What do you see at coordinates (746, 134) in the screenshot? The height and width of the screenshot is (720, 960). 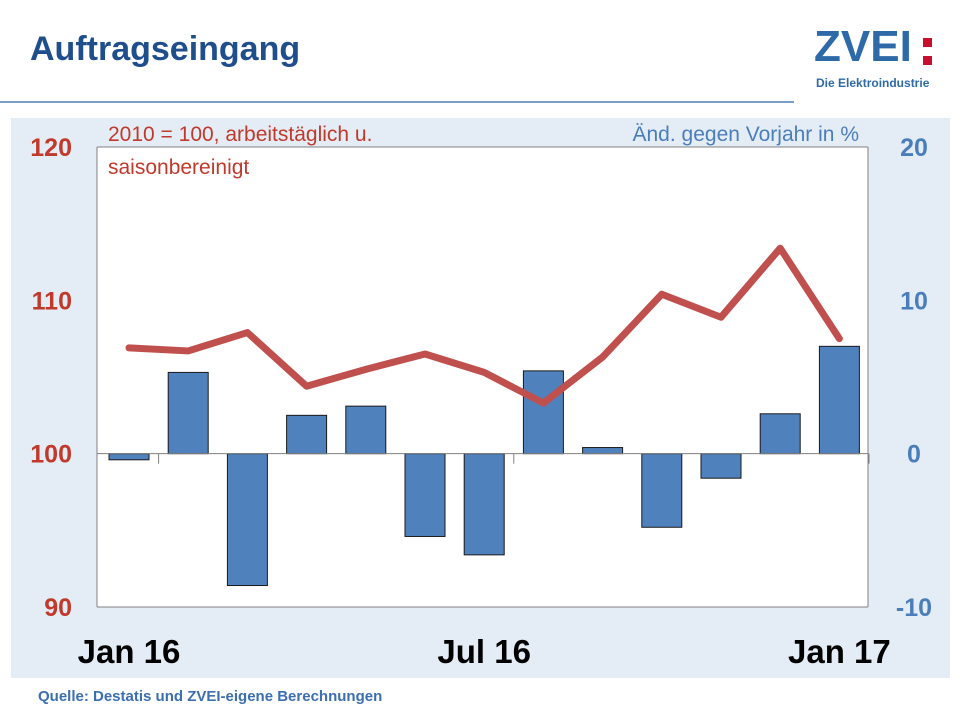 I see `right-axis-note: Änd. gegen Vorjahr in %` at bounding box center [746, 134].